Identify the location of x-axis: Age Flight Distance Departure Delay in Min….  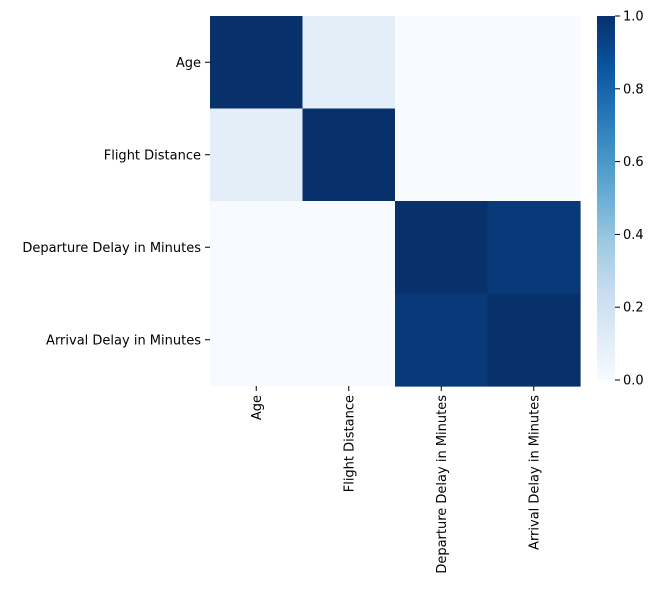
(396, 480).